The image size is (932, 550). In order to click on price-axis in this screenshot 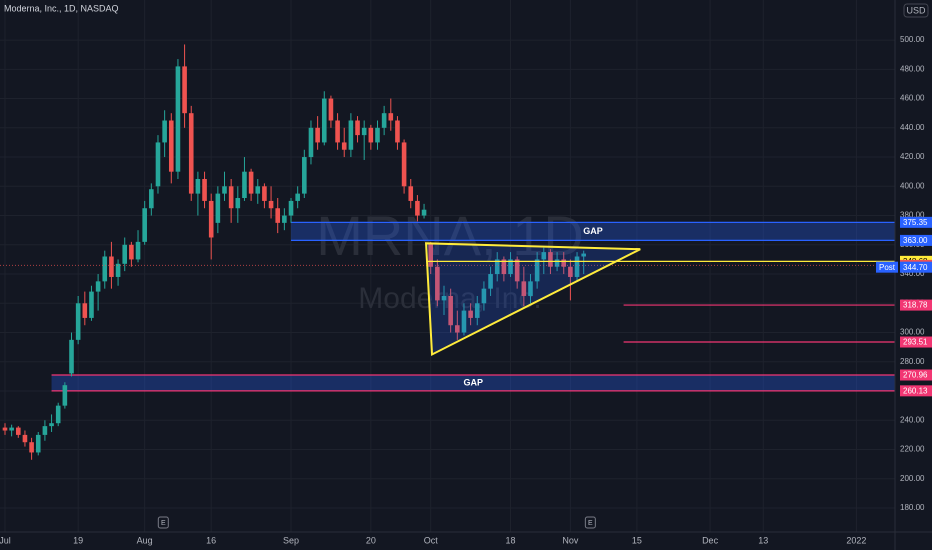, I will do `click(913, 275)`.